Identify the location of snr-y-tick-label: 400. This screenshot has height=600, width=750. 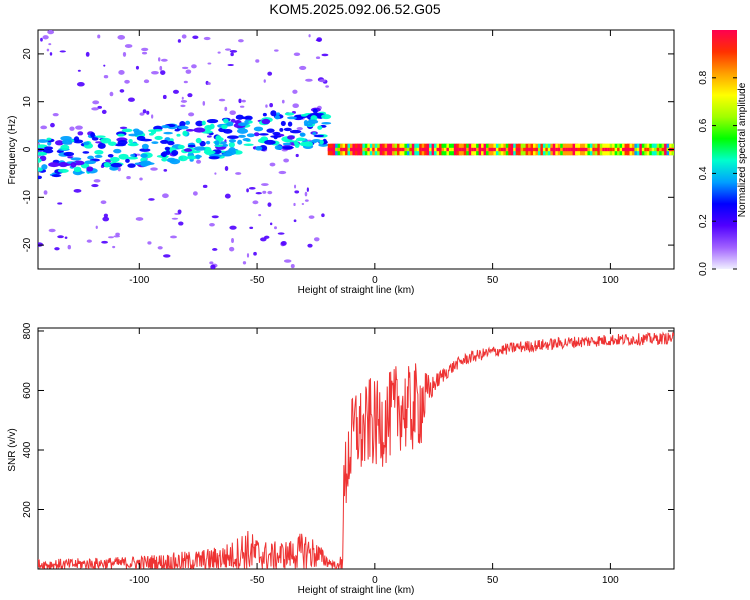
(27, 449).